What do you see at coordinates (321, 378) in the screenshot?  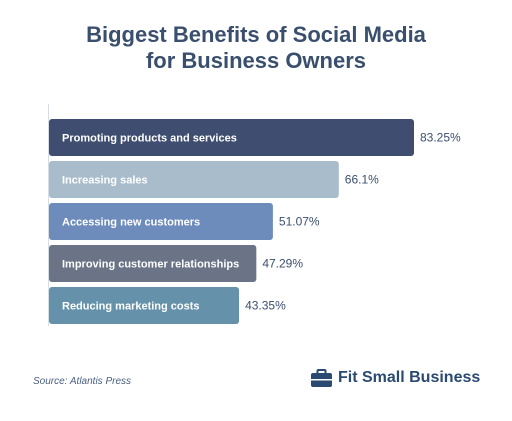 I see `briefcase-icon` at bounding box center [321, 378].